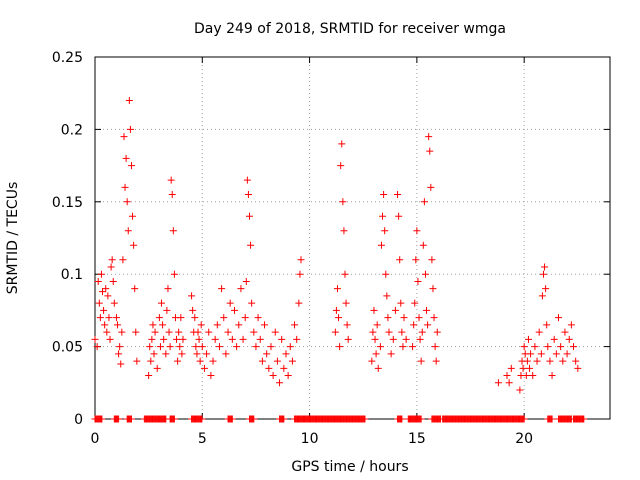  I want to click on y-tick-label: 0.15, so click(67, 203).